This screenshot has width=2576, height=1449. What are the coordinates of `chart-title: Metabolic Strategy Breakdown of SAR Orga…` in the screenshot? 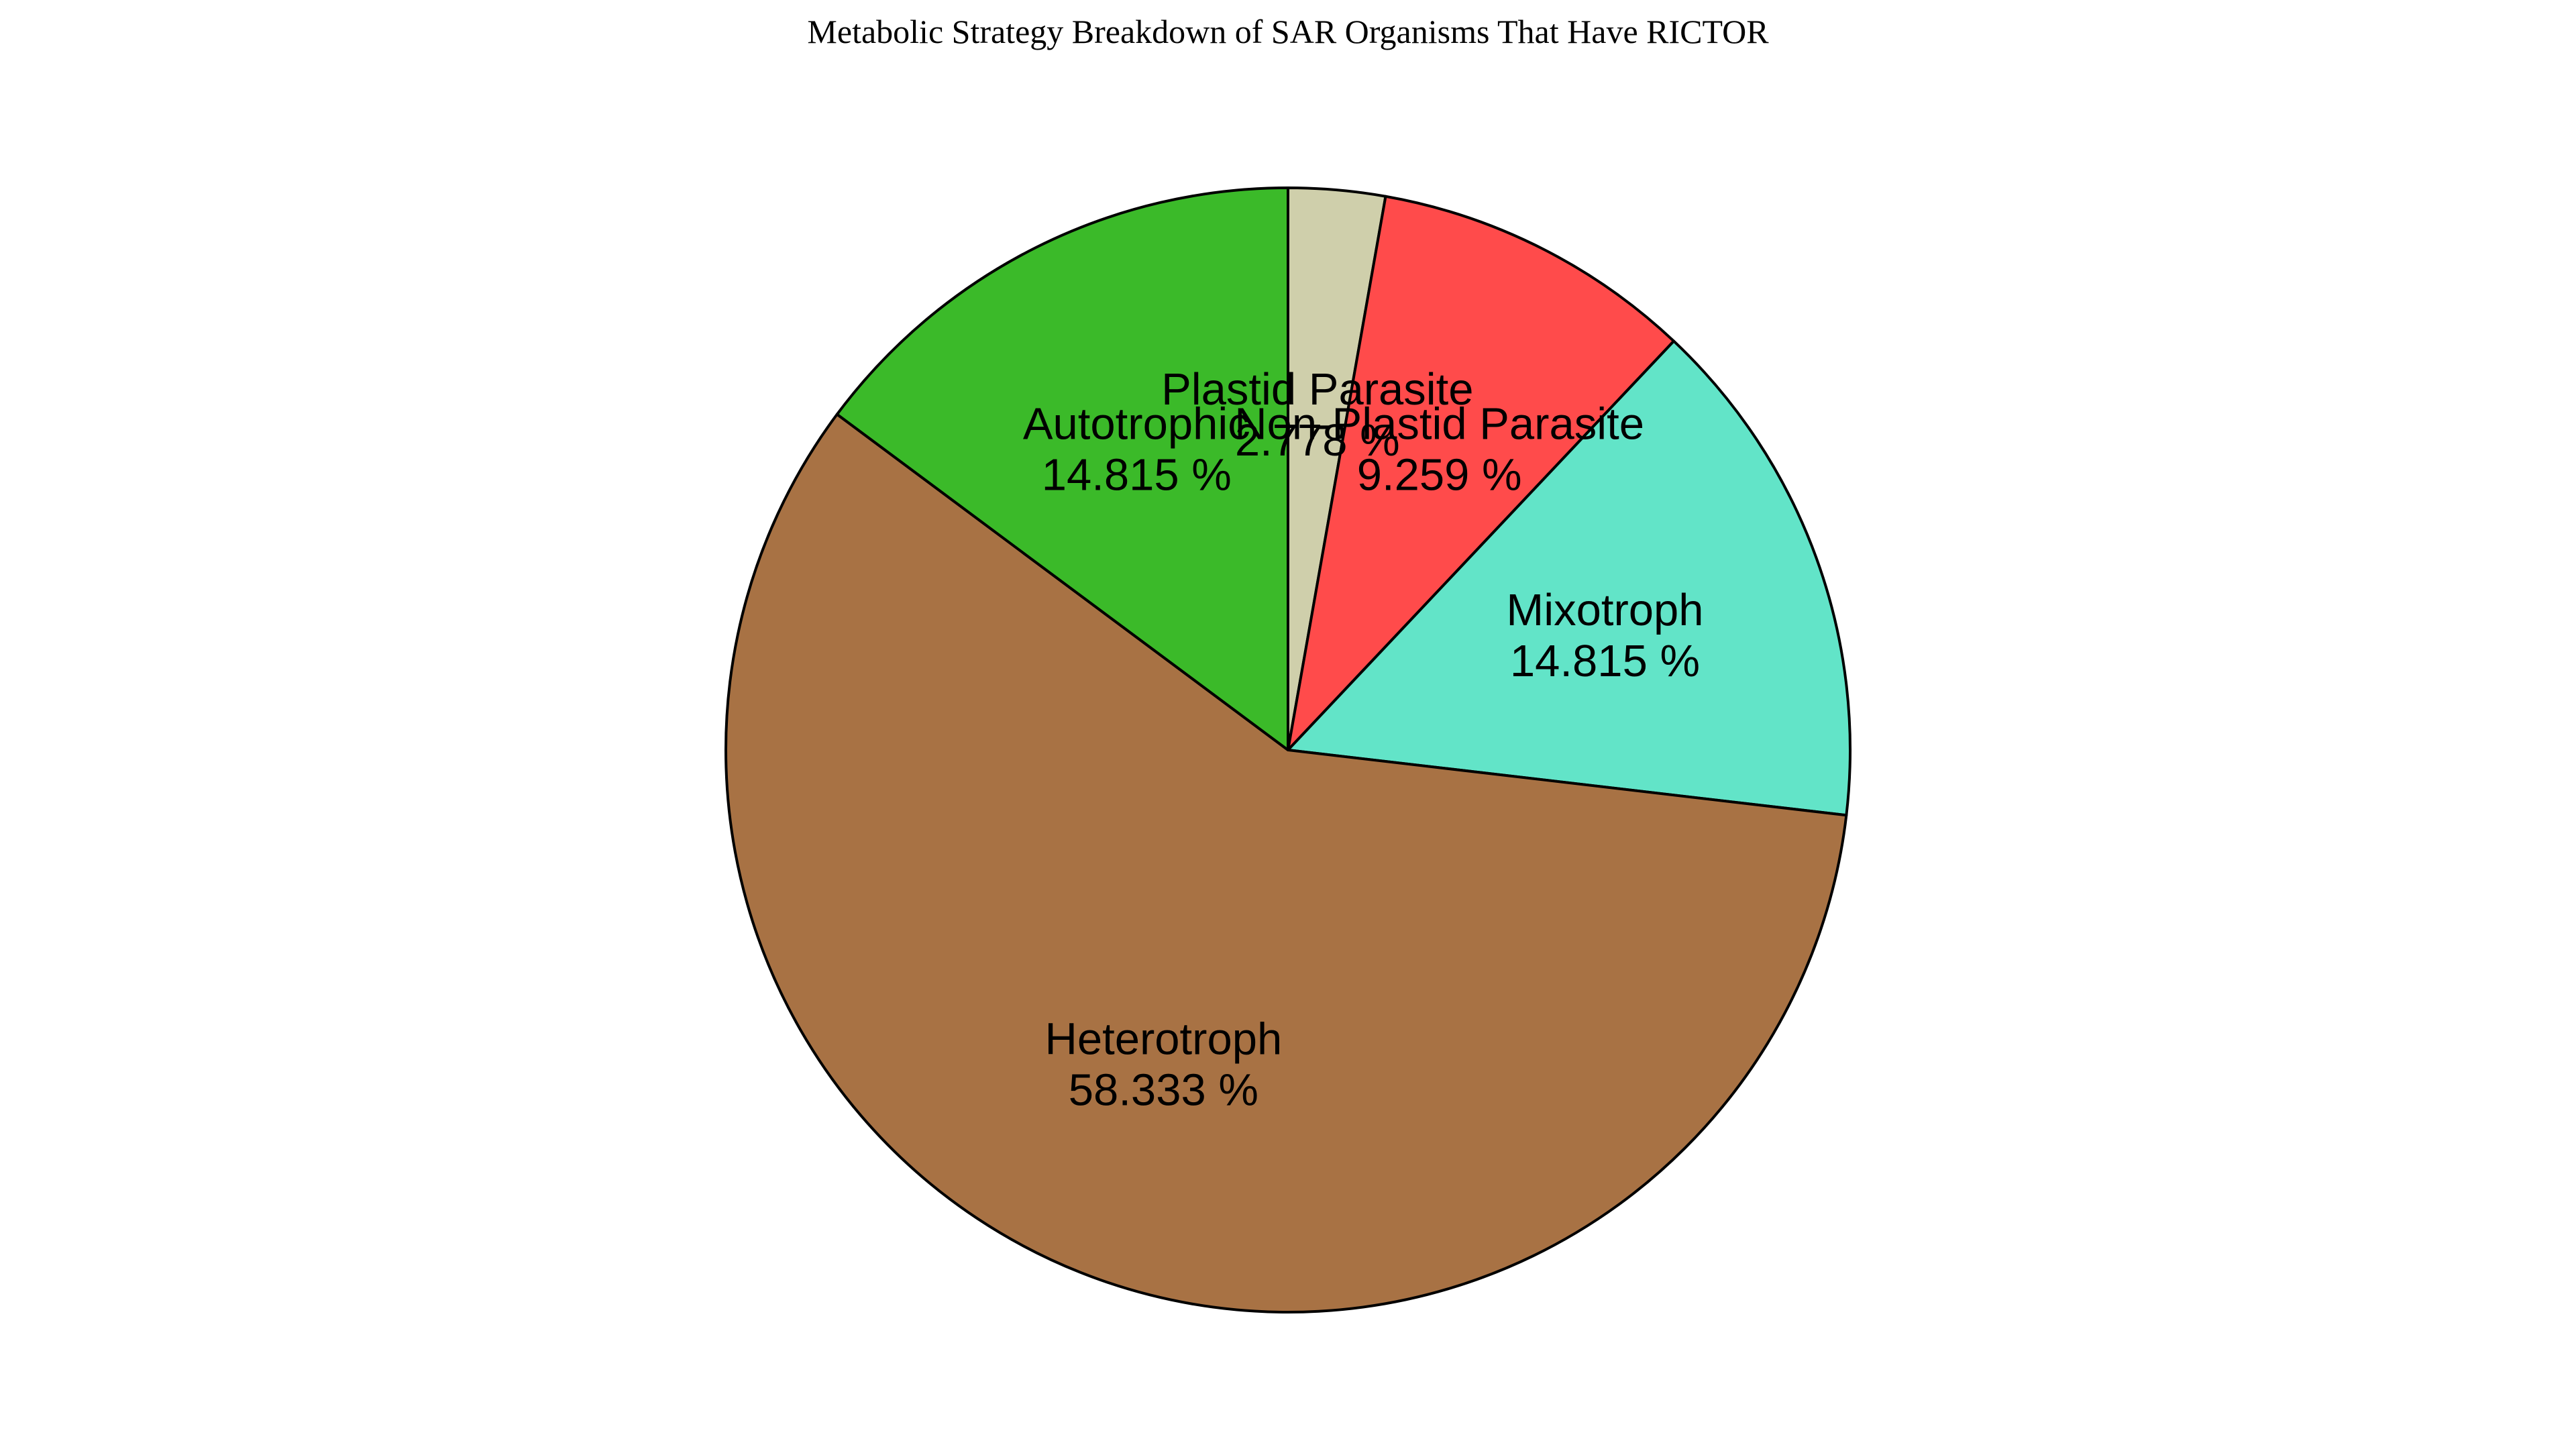 It's located at (1288, 31).